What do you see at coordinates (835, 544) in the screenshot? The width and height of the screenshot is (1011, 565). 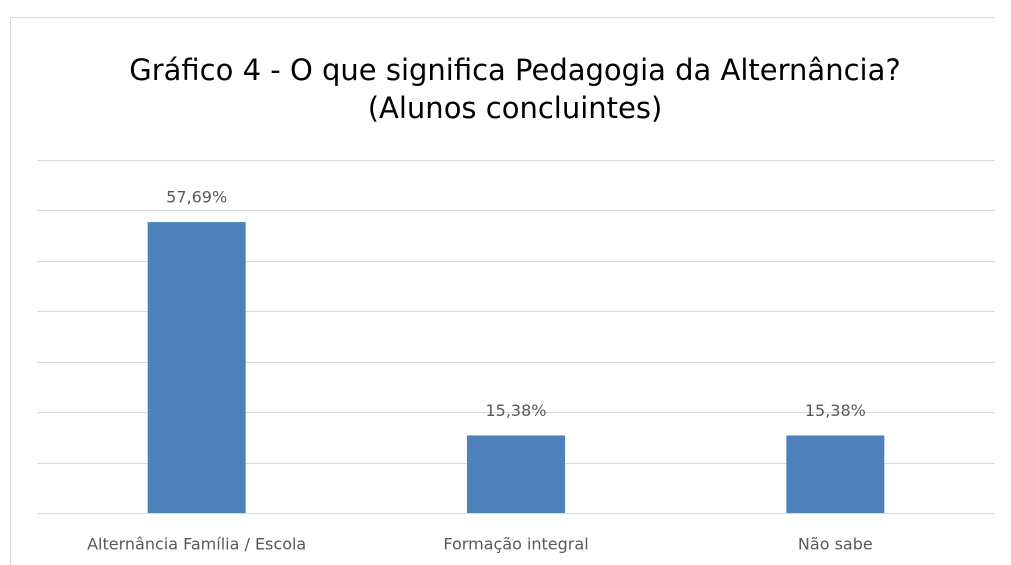 I see `x-tick-label: Não sabe` at bounding box center [835, 544].